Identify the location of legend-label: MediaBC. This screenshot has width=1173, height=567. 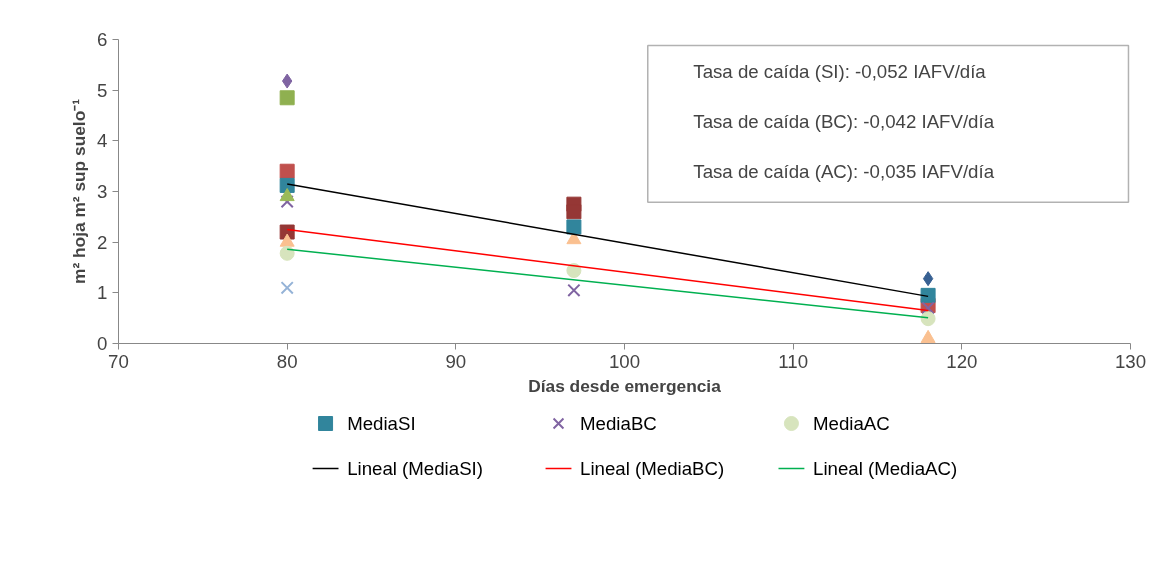
(618, 423).